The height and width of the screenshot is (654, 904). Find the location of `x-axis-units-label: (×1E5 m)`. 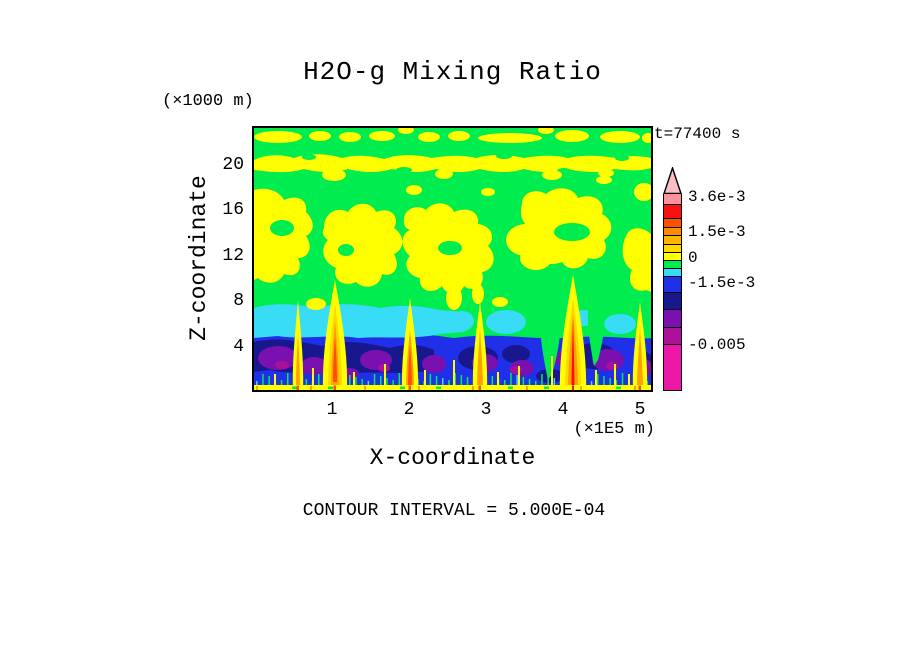

x-axis-units-label: (×1E5 m) is located at coordinates (614, 429).